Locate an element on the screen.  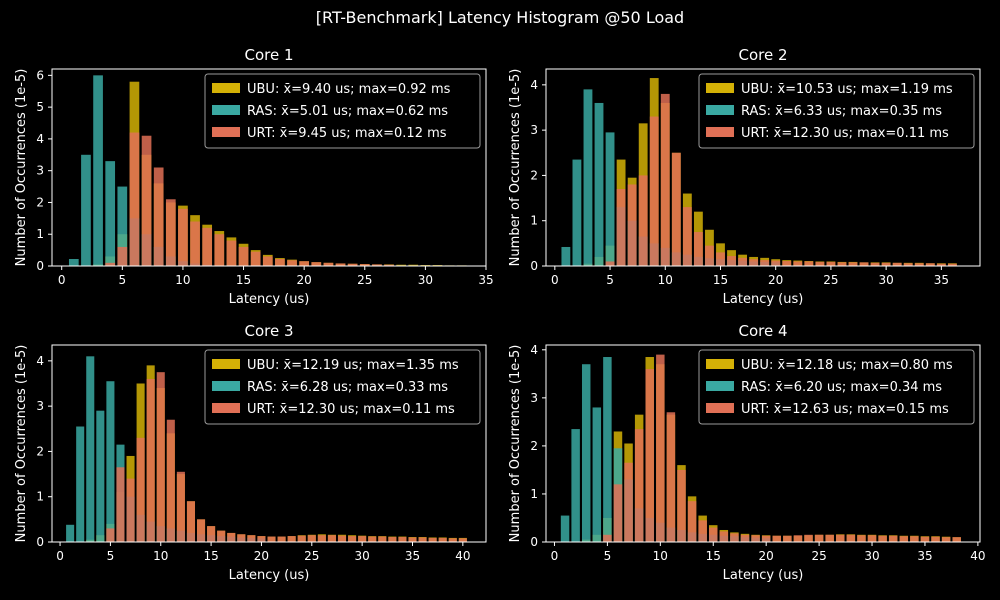
y-tick-label: 6 is located at coordinates (40, 75).